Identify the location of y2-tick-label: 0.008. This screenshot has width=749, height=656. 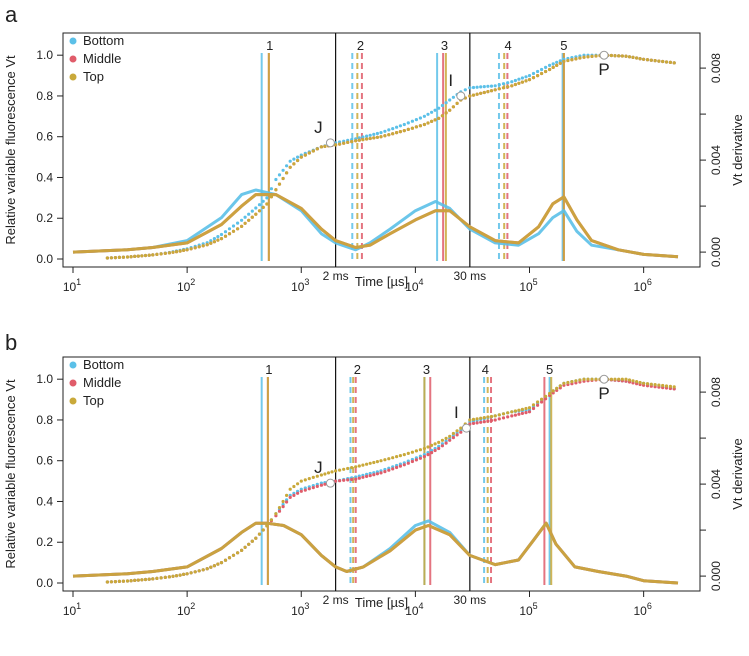
(716, 68).